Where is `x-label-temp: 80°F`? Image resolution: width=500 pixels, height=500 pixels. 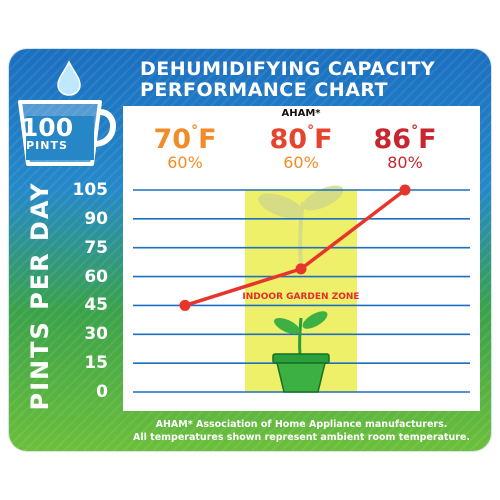 x-label-temp: 80°F is located at coordinates (301, 139).